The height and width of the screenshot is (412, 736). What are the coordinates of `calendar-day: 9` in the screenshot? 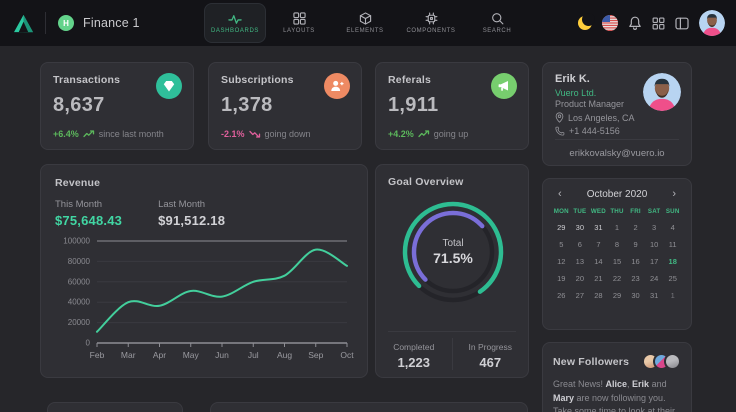 It's located at (635, 244).